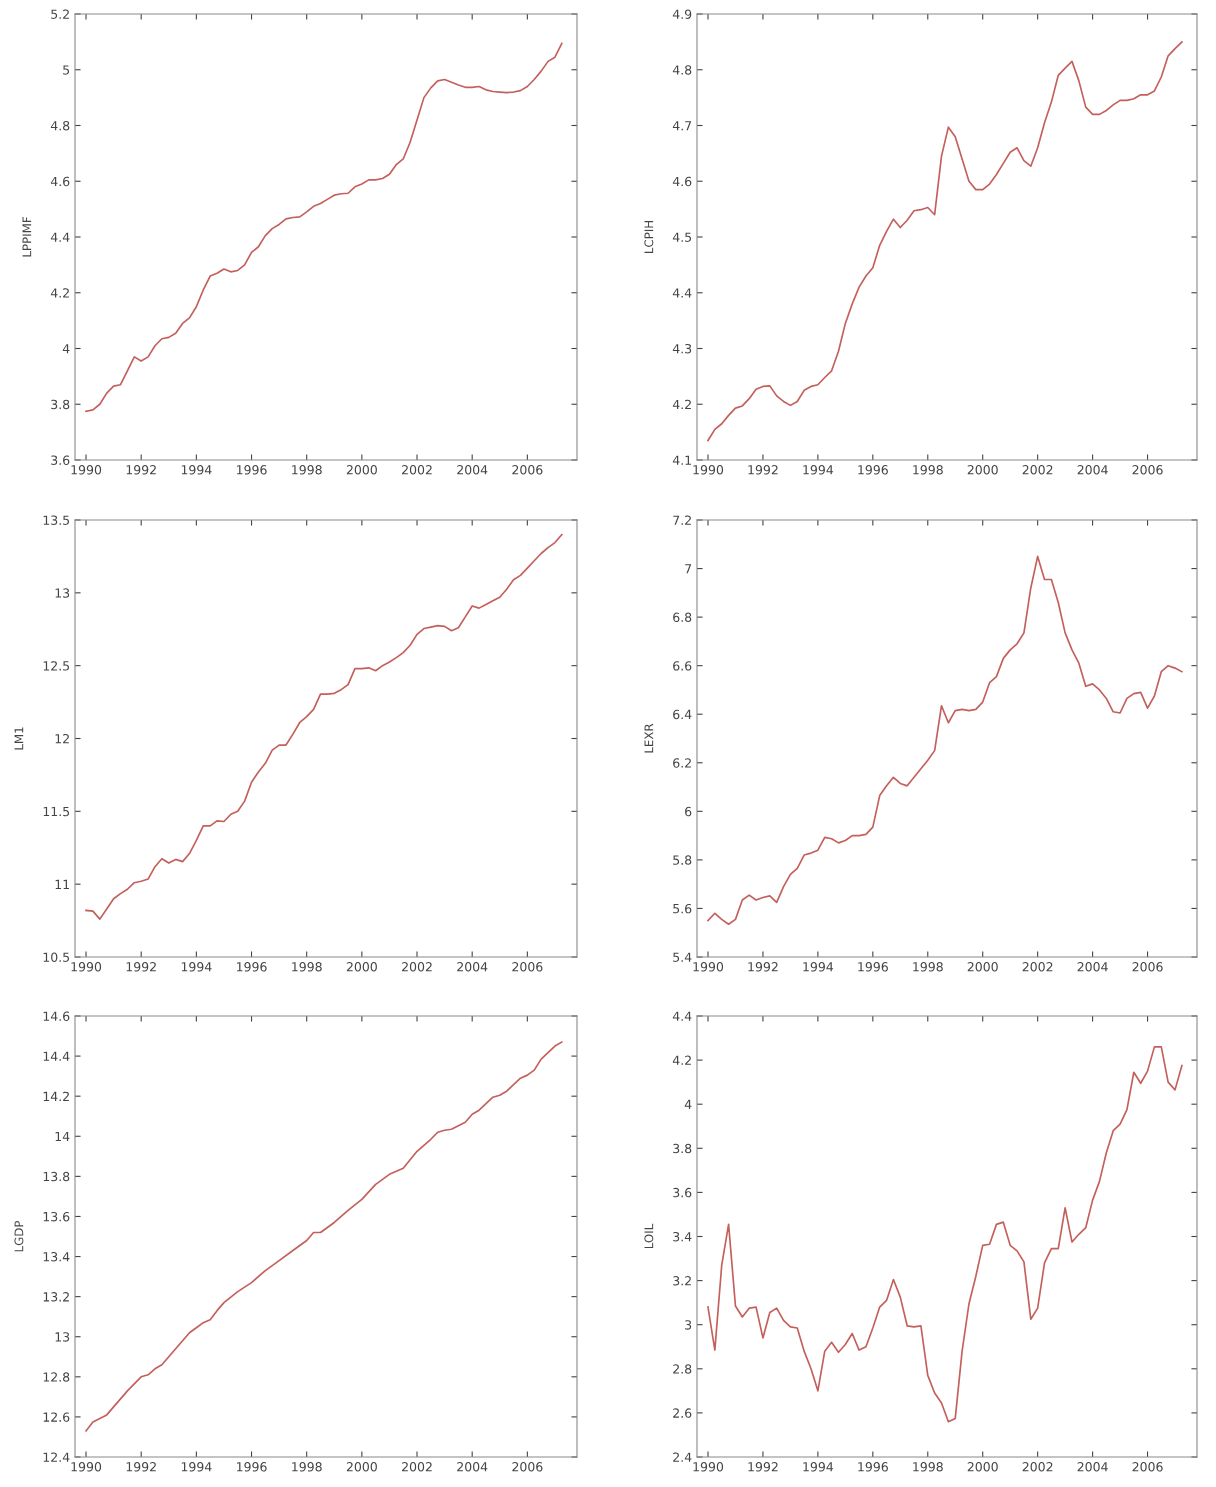 The width and height of the screenshot is (1216, 1487). What do you see at coordinates (688, 1325) in the screenshot?
I see `y-tick-label: 3` at bounding box center [688, 1325].